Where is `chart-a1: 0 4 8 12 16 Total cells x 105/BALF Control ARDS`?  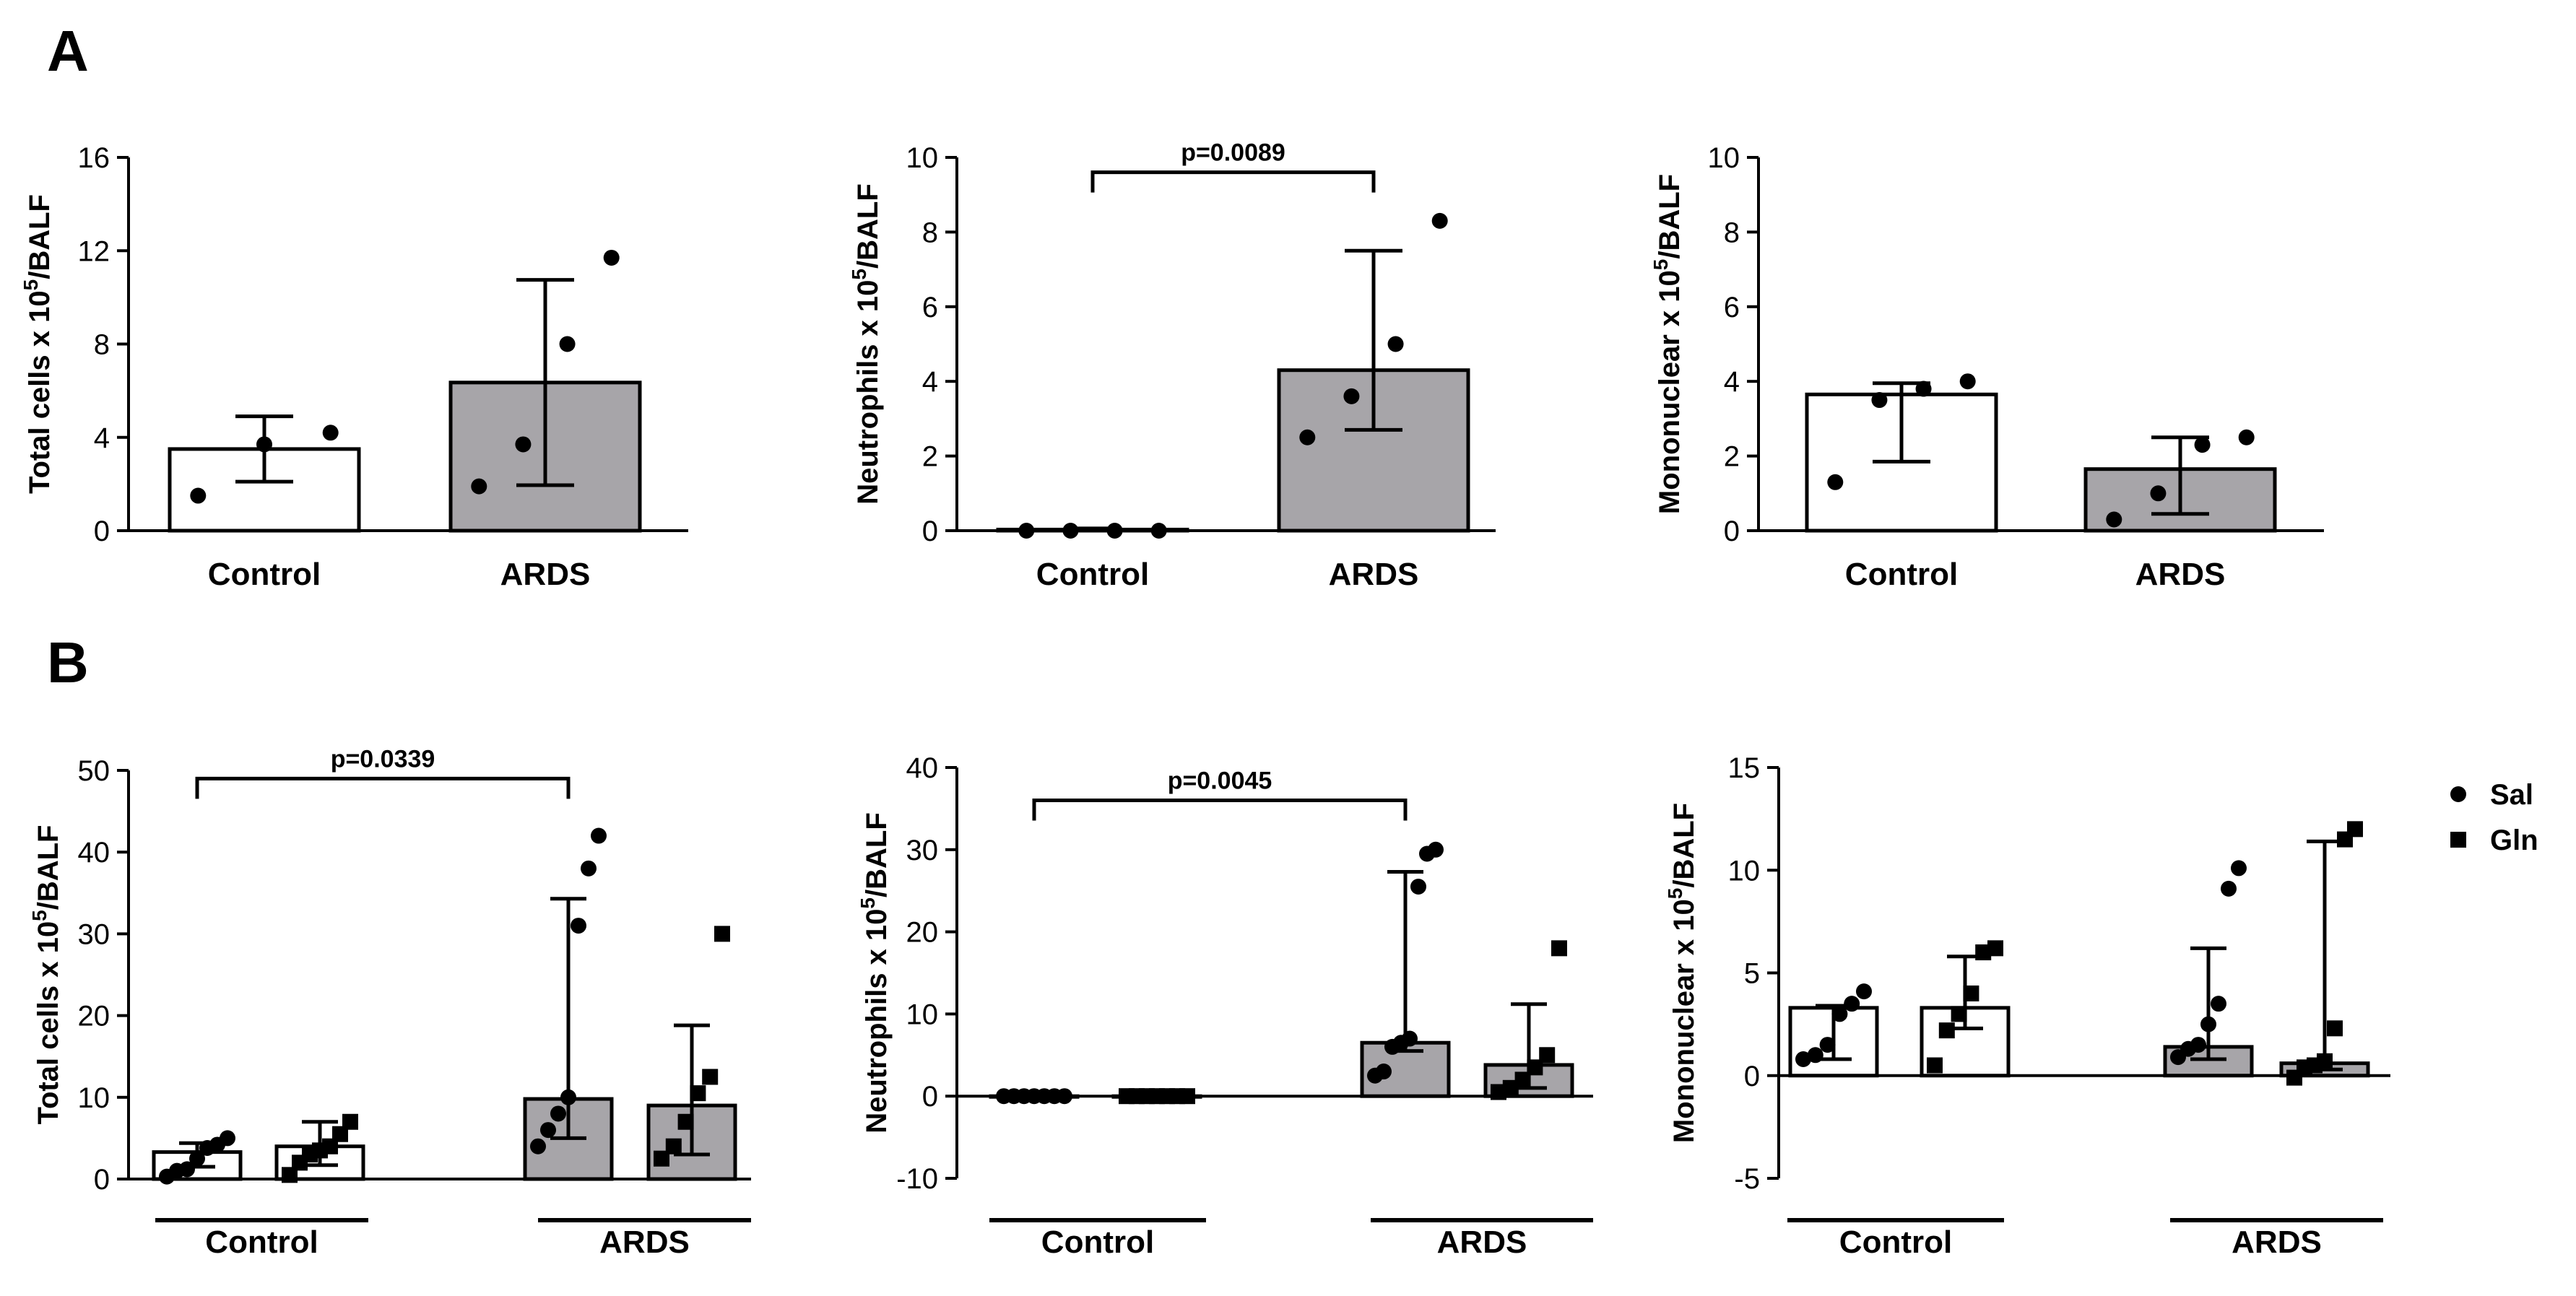
chart-a1: 0 4 8 12 16 Total cells x 105/BALF Control ARDS is located at coordinates (353, 367).